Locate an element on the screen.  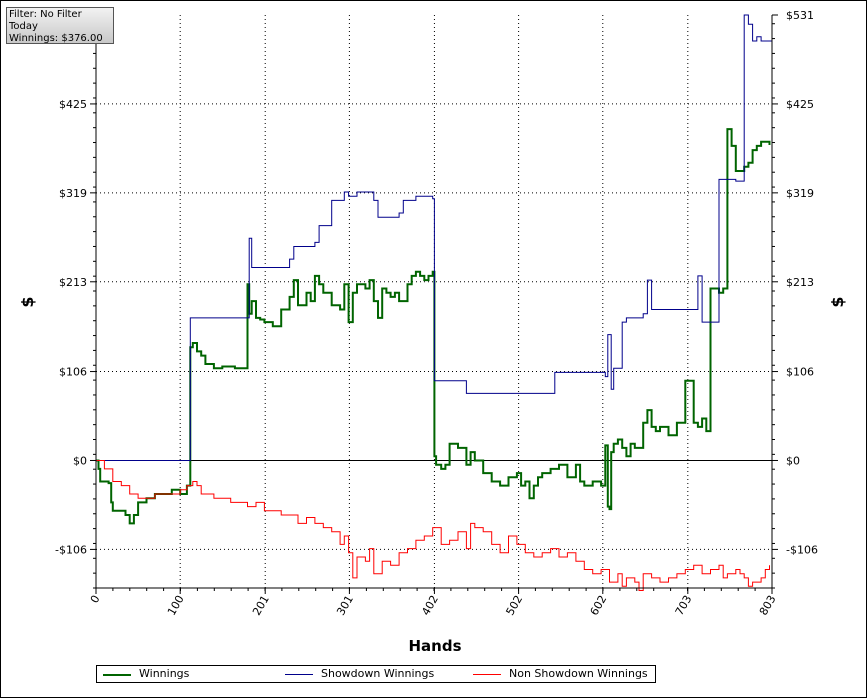
y-tick-label-right: $106 is located at coordinates (800, 372).